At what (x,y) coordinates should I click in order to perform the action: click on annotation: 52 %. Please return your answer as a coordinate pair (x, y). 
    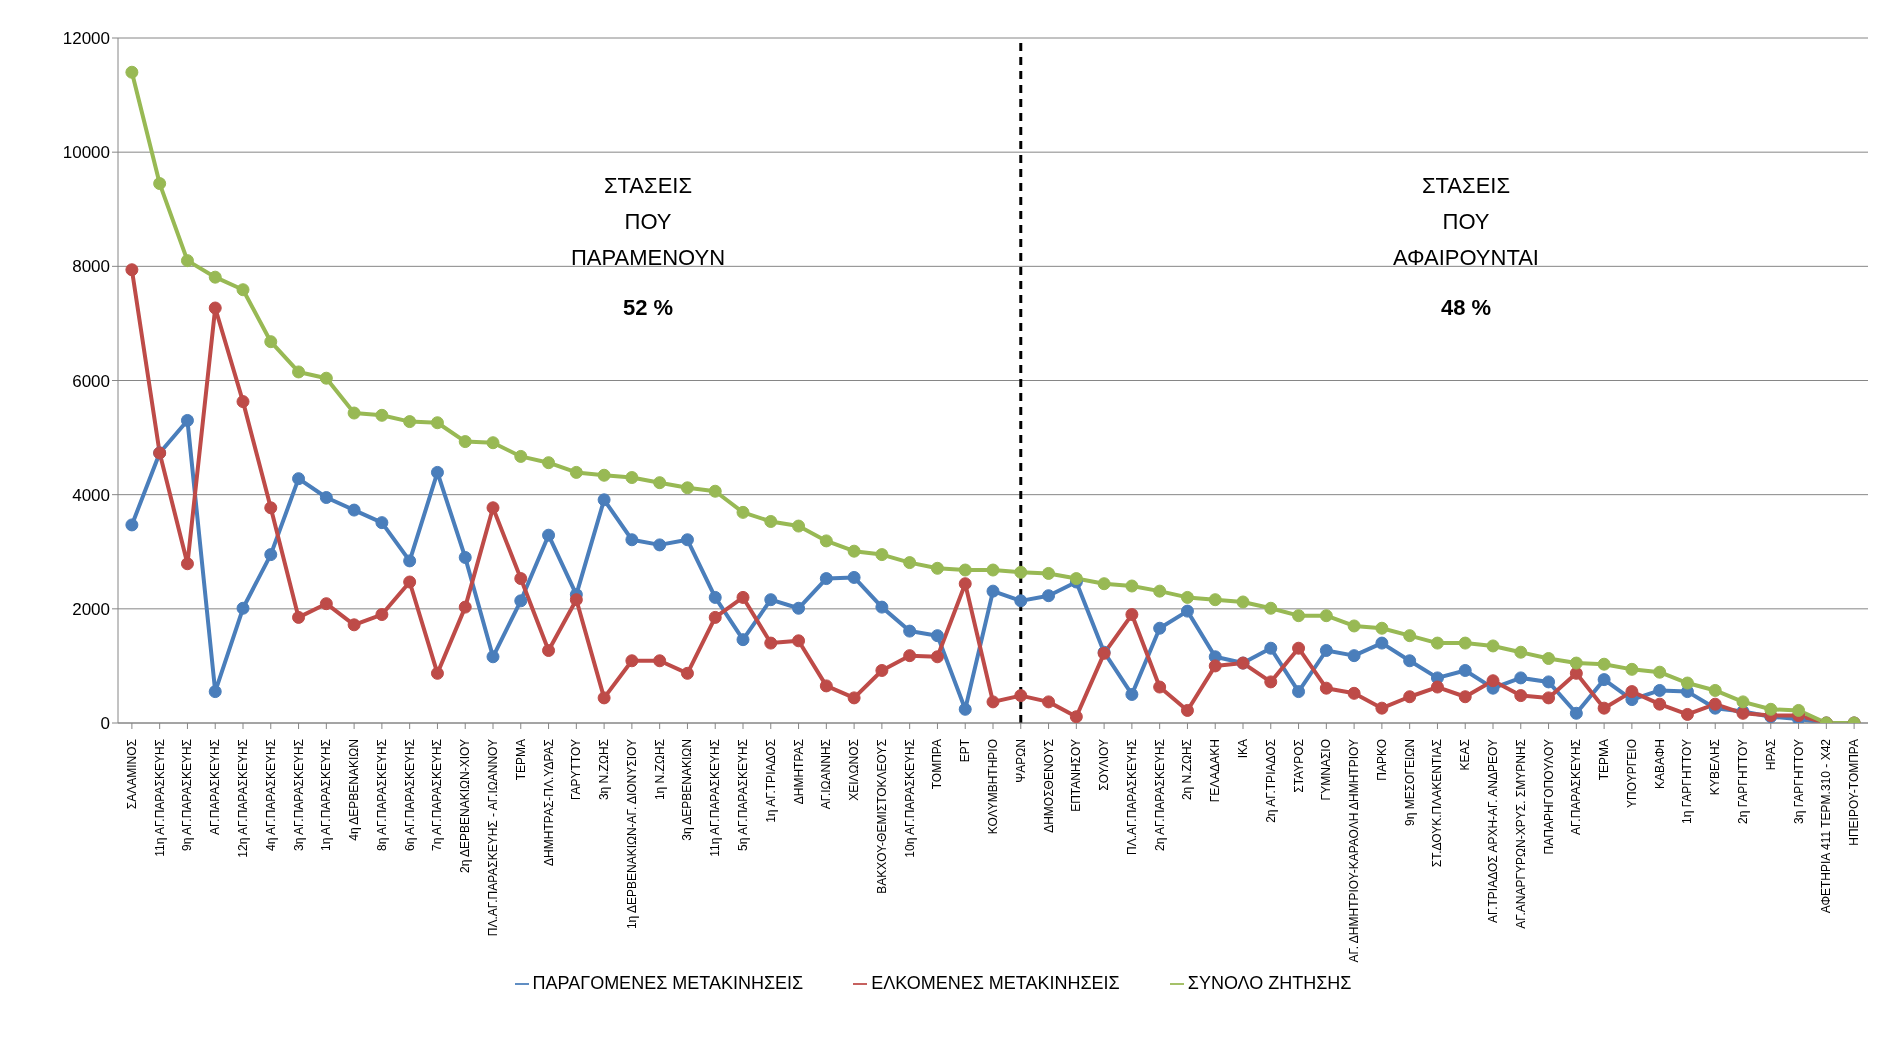
    Looking at the image, I should click on (648, 308).